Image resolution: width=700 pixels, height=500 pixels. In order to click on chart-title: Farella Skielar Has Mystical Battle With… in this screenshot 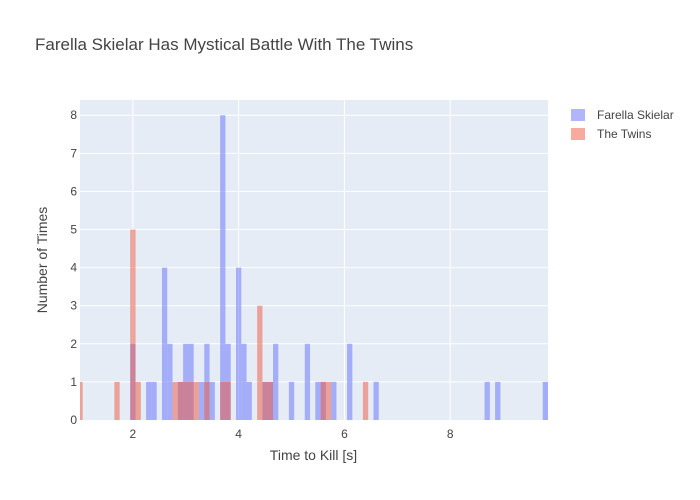, I will do `click(224, 44)`.